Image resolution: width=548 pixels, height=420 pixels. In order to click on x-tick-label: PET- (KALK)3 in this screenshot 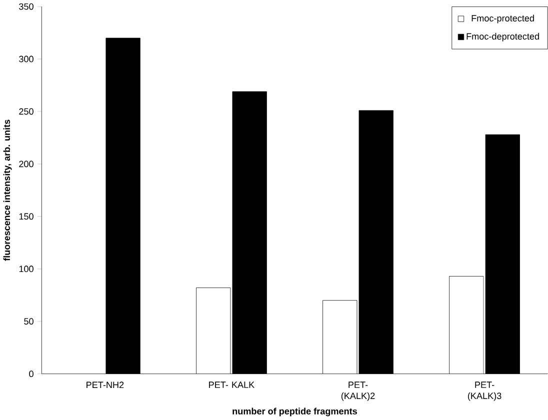, I will do `click(485, 392)`.